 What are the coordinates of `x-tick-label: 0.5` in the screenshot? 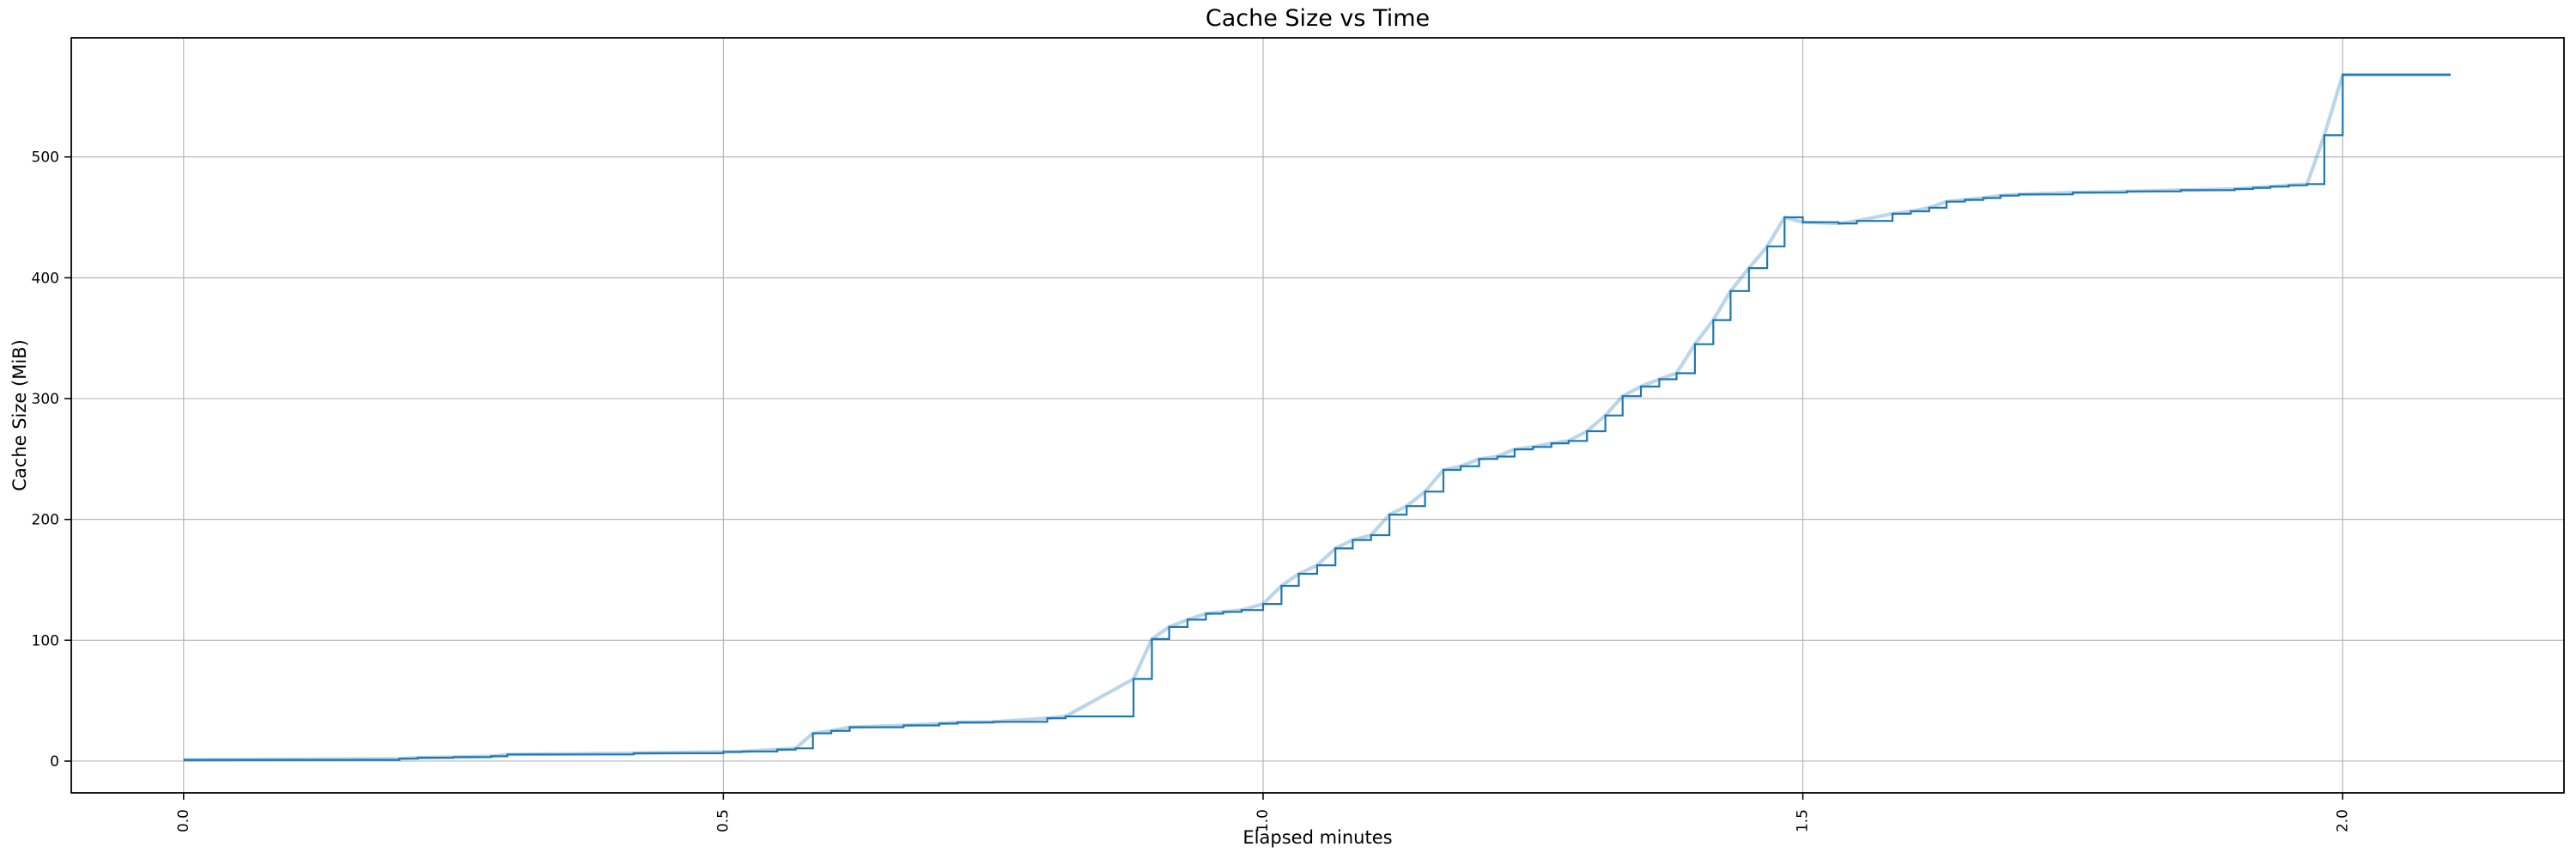 It's located at (723, 821).